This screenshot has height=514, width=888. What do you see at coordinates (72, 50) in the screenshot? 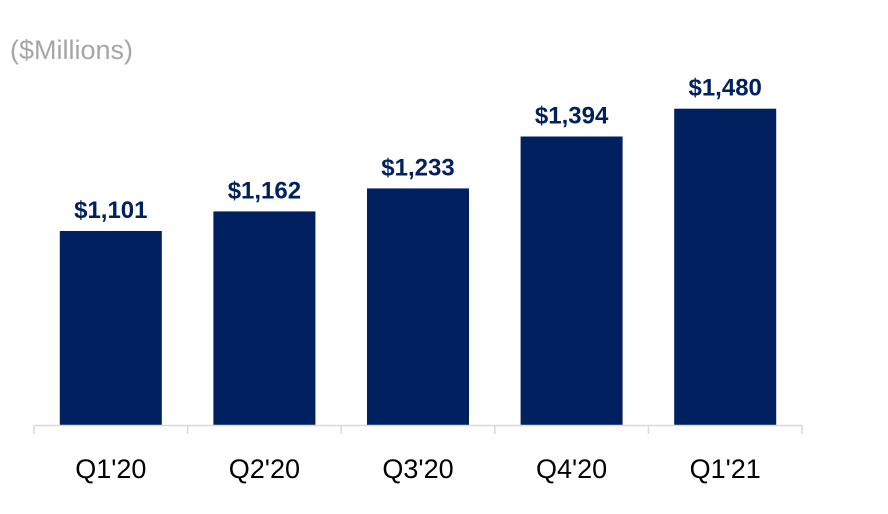
I see `units-label: ($Millions)` at bounding box center [72, 50].